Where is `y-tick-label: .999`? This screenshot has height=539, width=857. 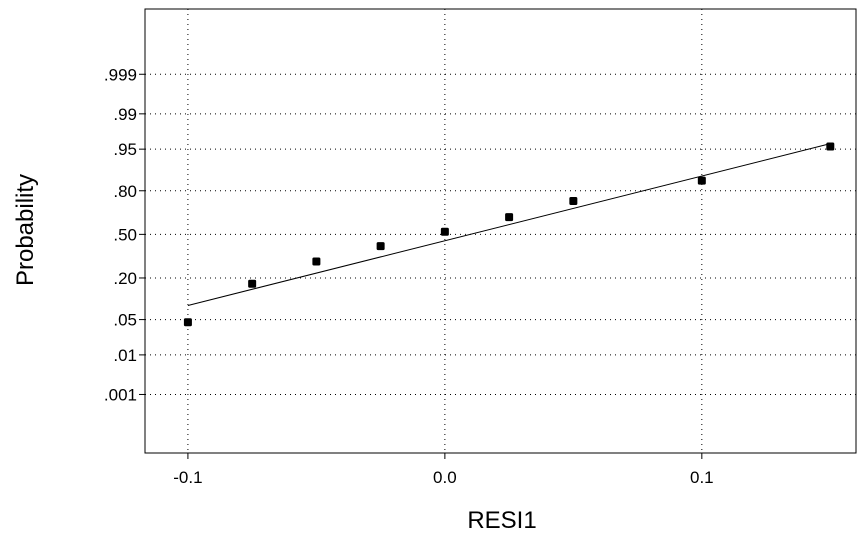
y-tick-label: .999 is located at coordinates (120, 74).